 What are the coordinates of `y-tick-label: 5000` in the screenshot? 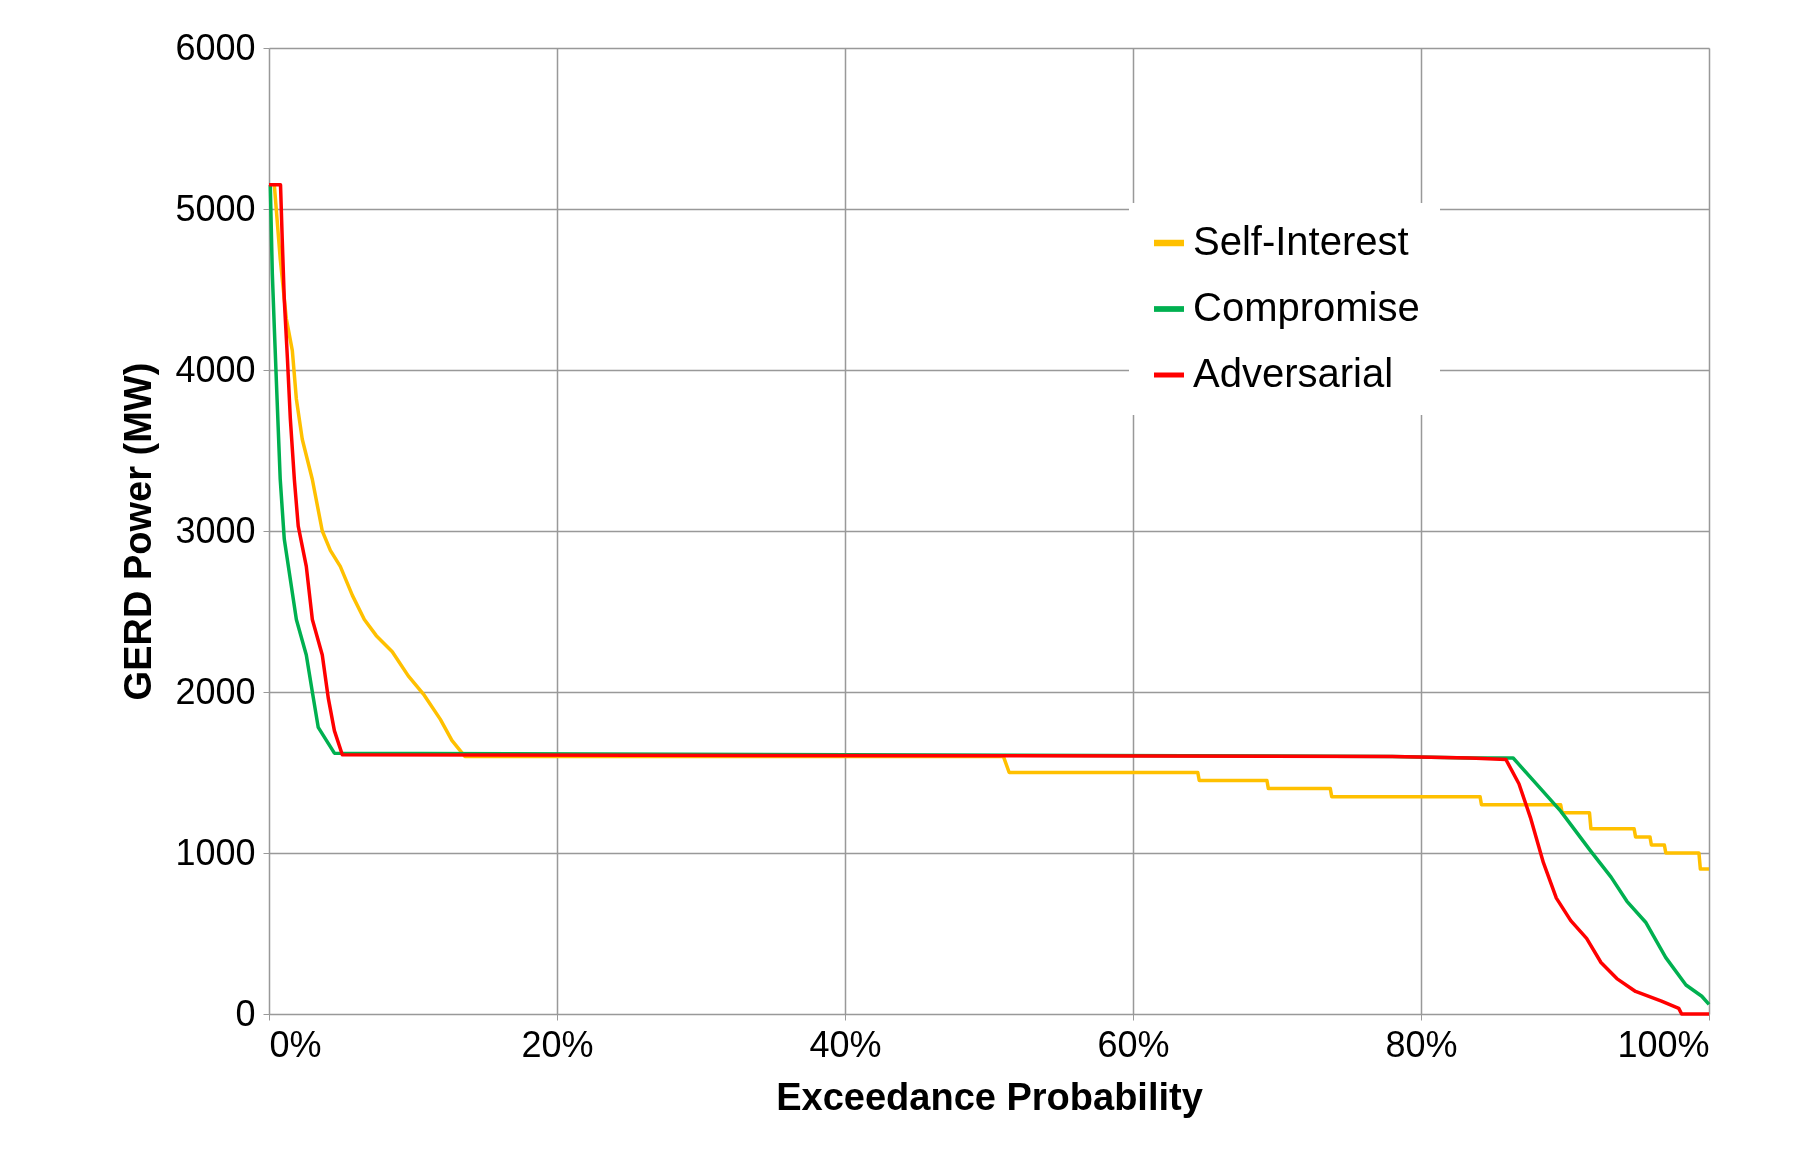 It's located at (215, 208).